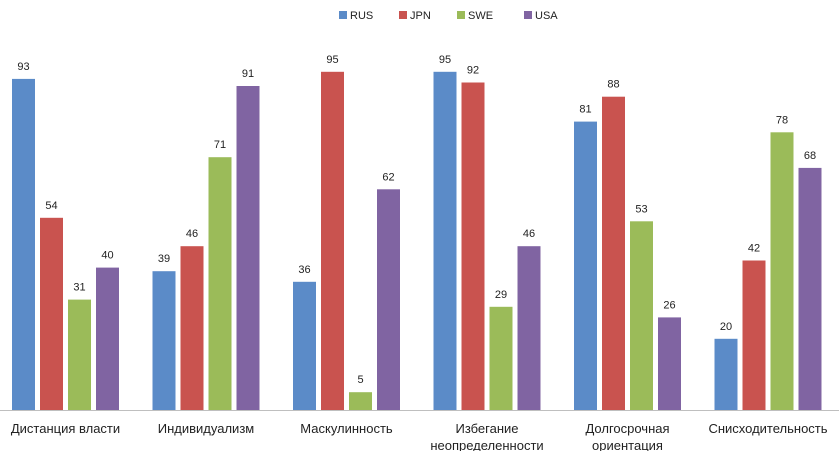 The height and width of the screenshot is (451, 839). I want to click on data-label-rus-5: 20, so click(726, 327).